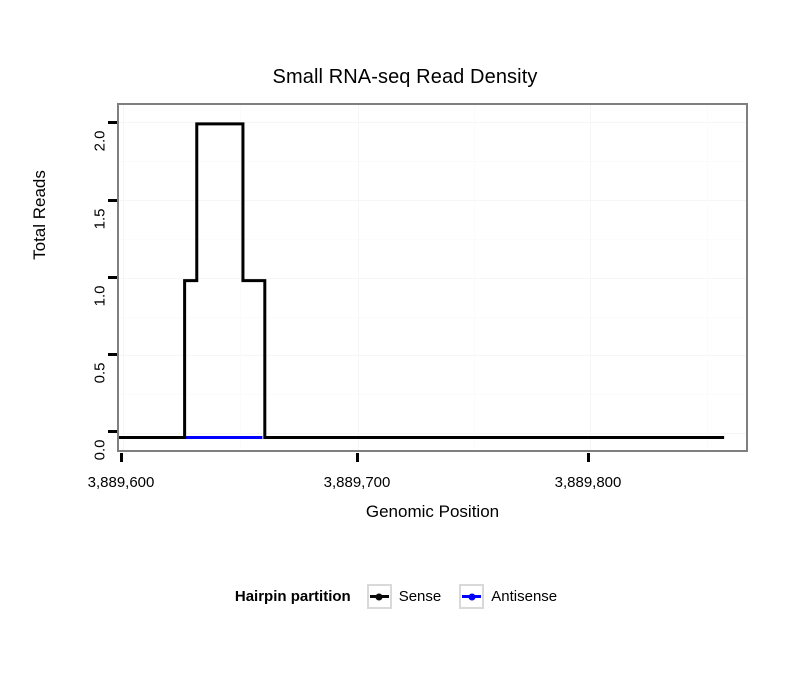 The image size is (810, 690). What do you see at coordinates (100, 141) in the screenshot?
I see `y-tick-label-4: 2.0` at bounding box center [100, 141].